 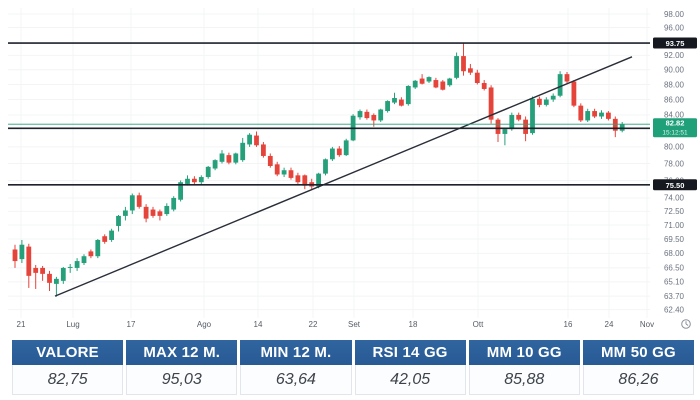 What do you see at coordinates (674, 268) in the screenshot?
I see `y-axis-tick-label: 66.50` at bounding box center [674, 268].